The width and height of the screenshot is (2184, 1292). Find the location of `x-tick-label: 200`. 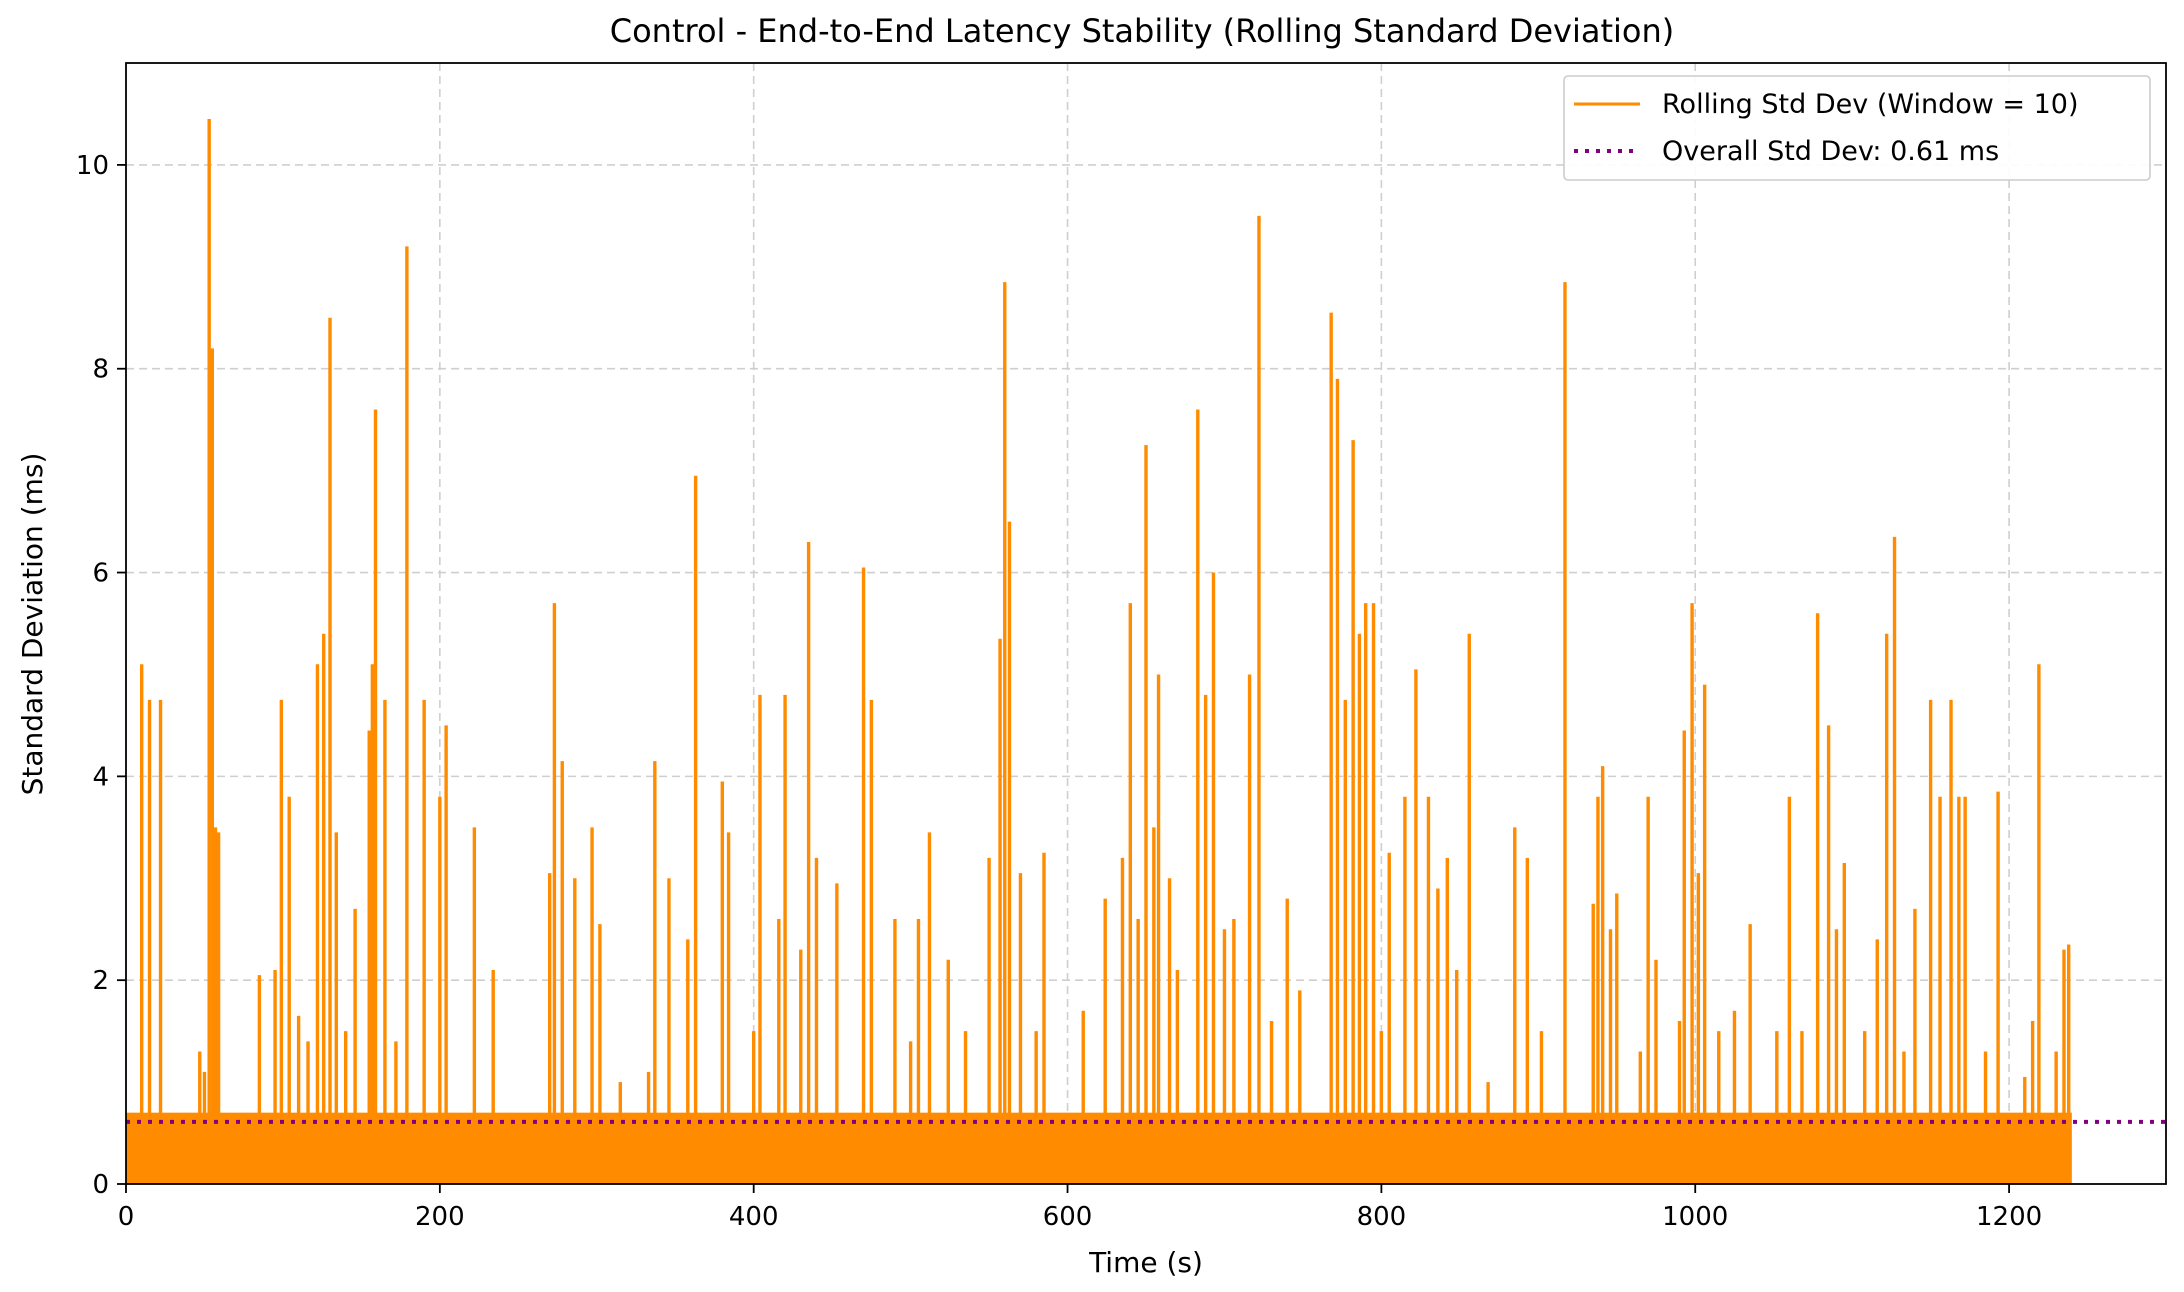

x-tick-label: 200 is located at coordinates (440, 1217).